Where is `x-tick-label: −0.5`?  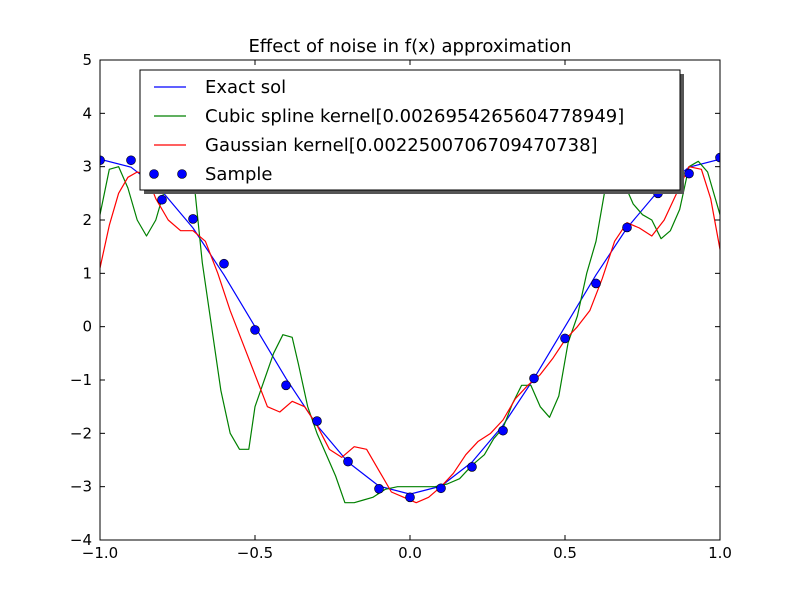 x-tick-label: −0.5 is located at coordinates (255, 553).